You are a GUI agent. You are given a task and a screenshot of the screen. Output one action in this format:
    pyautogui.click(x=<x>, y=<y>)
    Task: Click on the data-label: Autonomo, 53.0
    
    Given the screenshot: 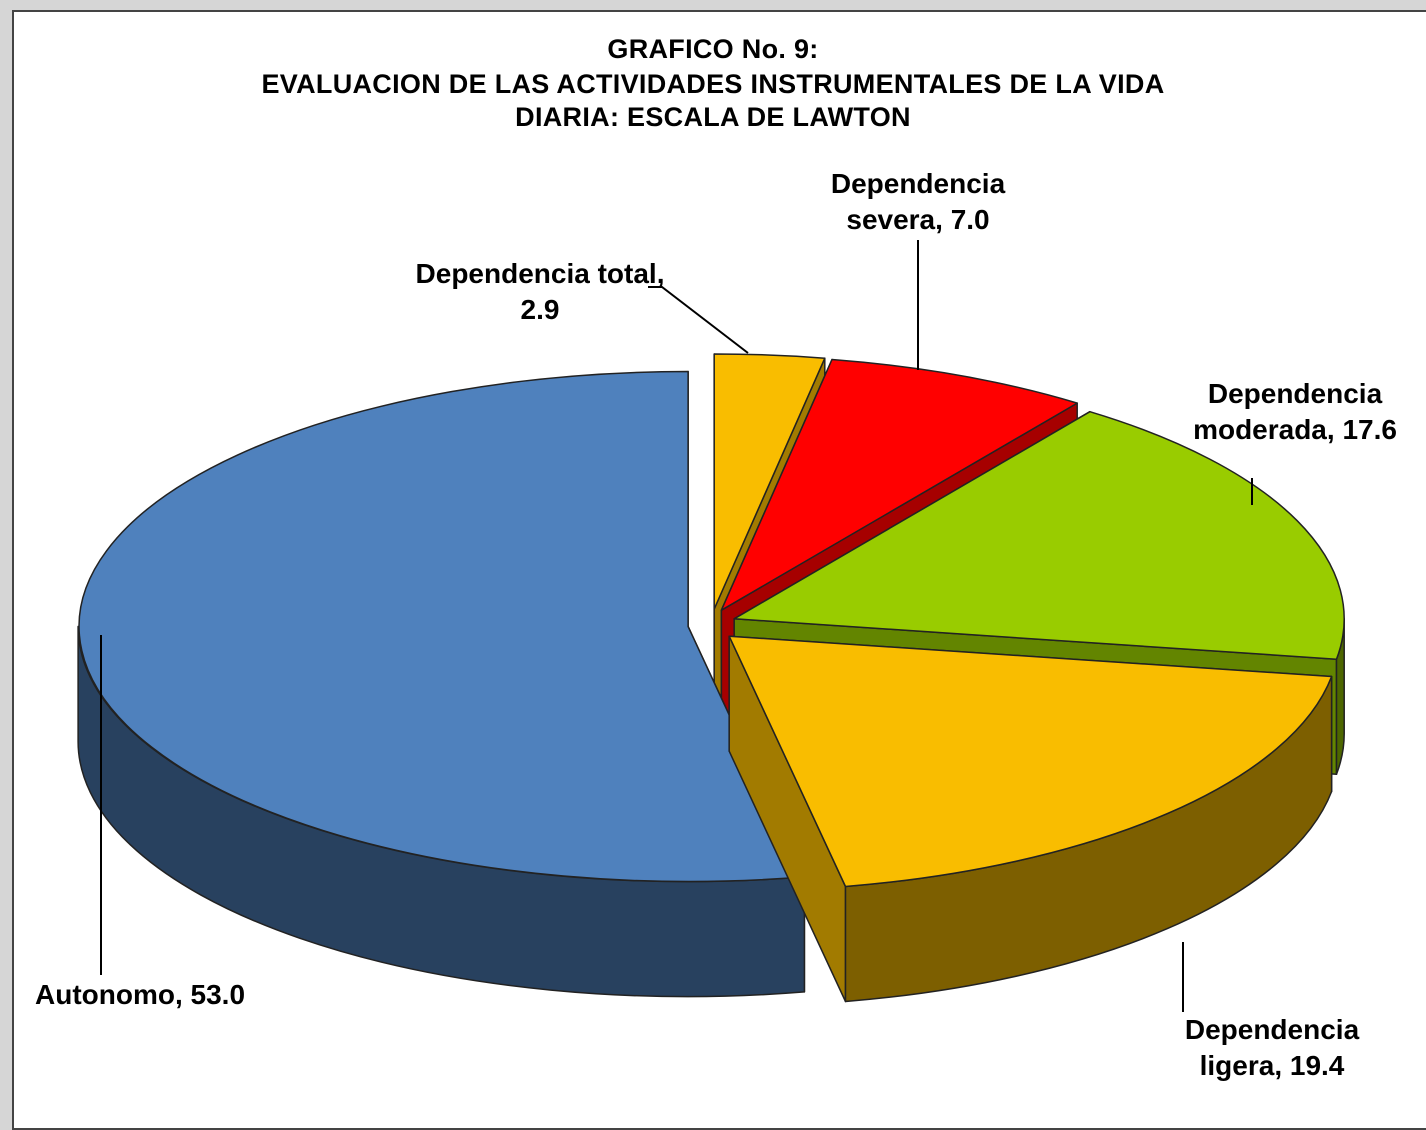 What is the action you would take?
    pyautogui.click(x=140, y=994)
    